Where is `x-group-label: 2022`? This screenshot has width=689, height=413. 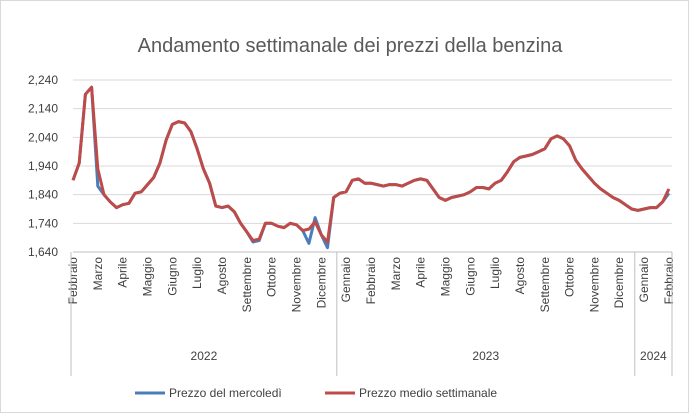 x-group-label: 2022 is located at coordinates (204, 356).